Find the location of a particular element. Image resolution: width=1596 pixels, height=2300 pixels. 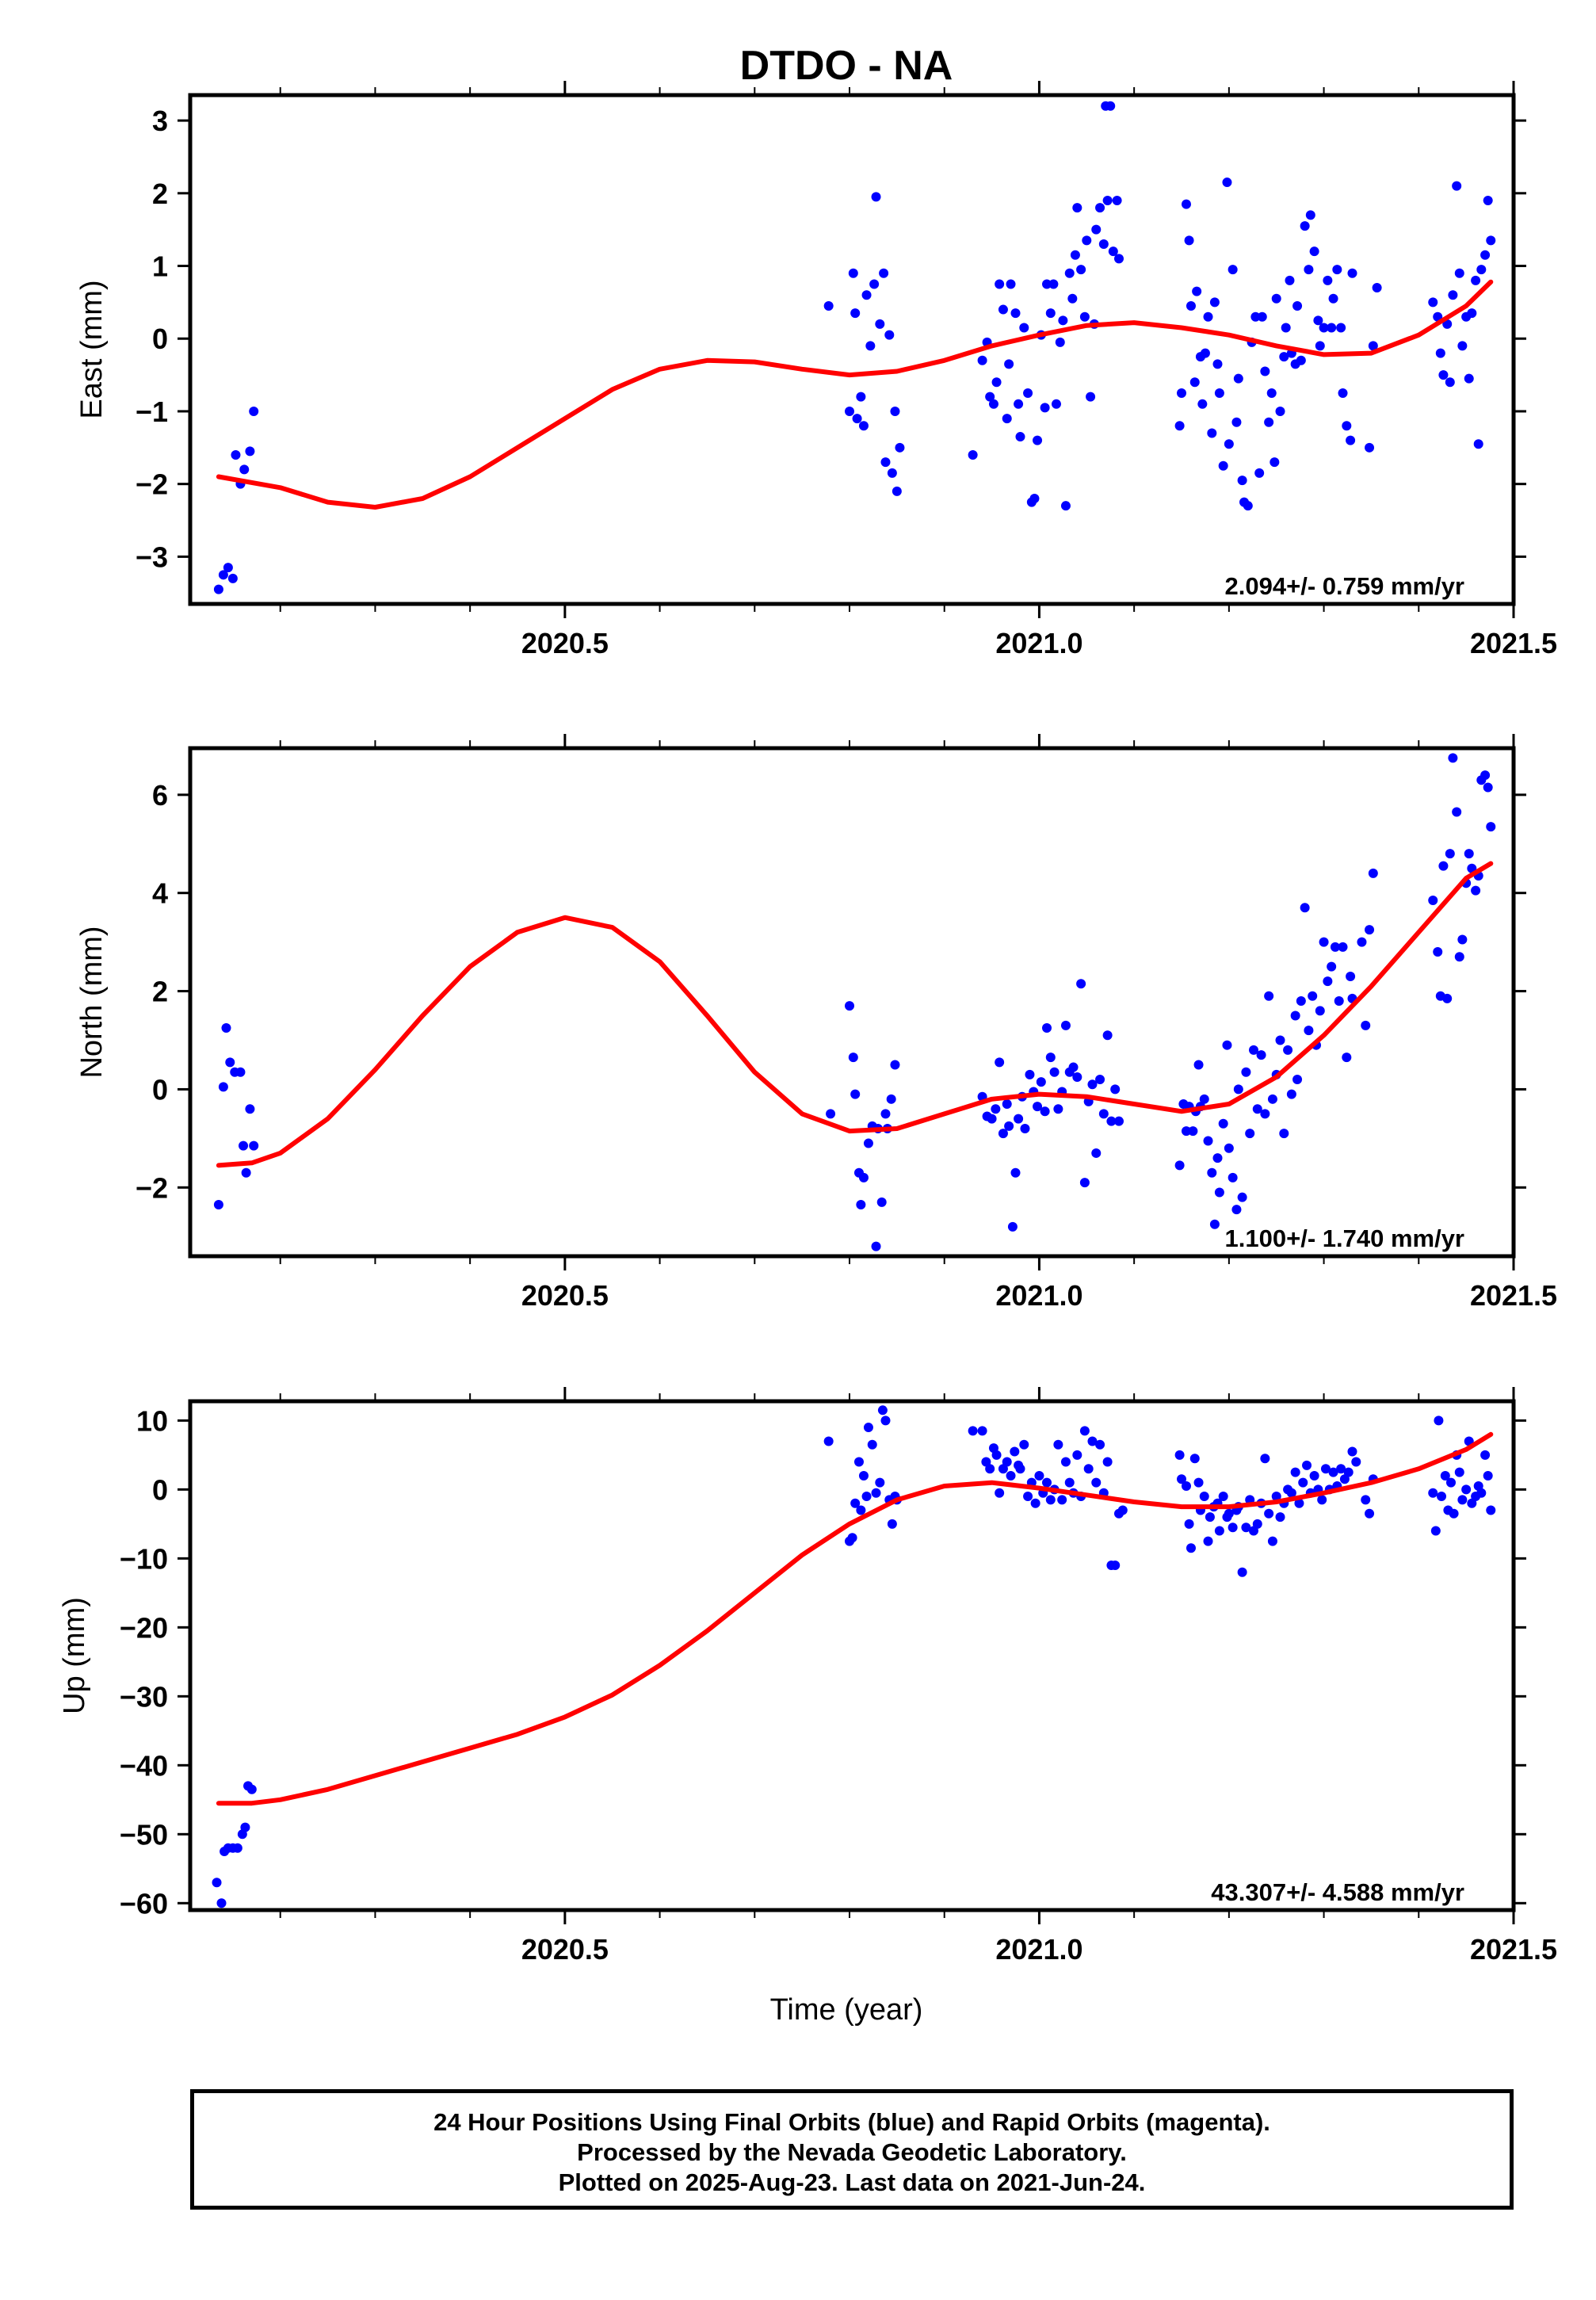

x-axis-label: Time (year) is located at coordinates (847, 2010).